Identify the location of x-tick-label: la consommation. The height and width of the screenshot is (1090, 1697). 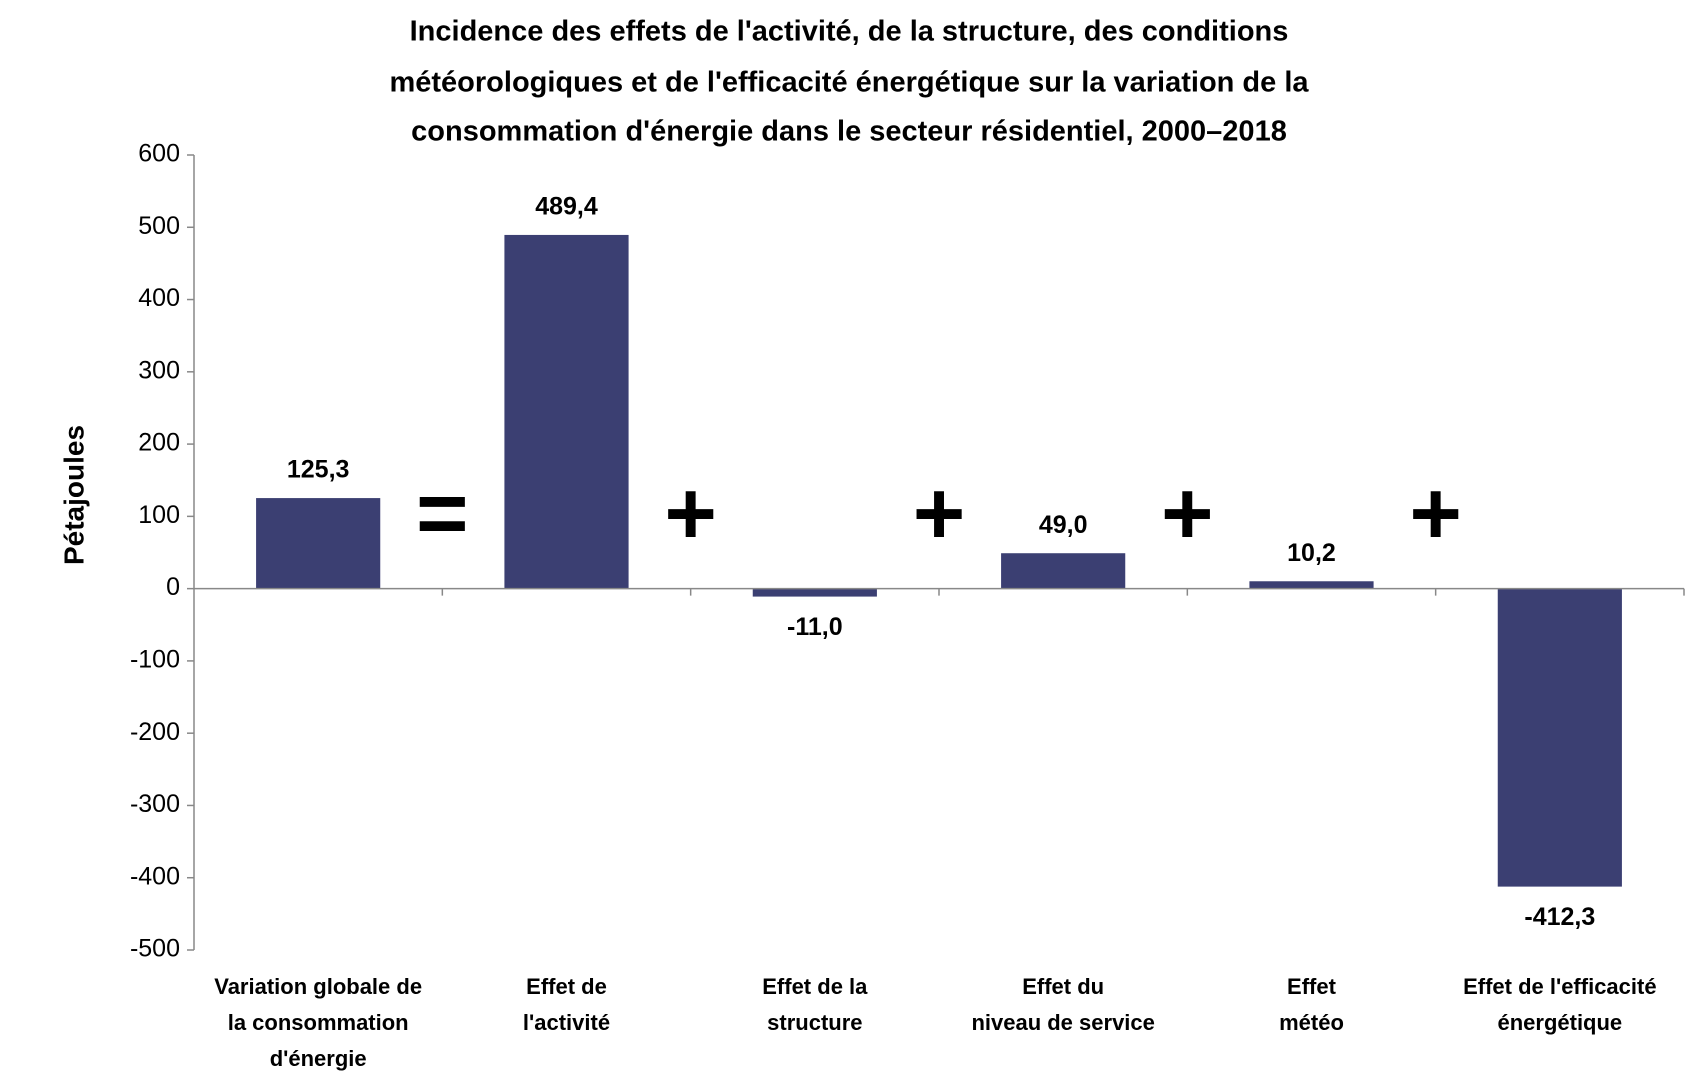
(318, 1022).